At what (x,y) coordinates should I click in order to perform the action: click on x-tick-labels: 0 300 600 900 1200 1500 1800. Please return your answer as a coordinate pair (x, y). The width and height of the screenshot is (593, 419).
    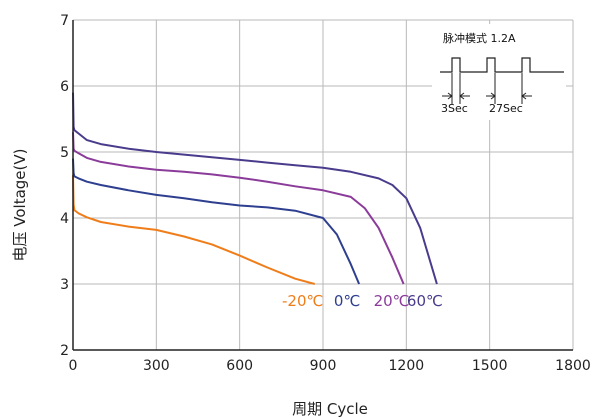
    Looking at the image, I should click on (330, 366).